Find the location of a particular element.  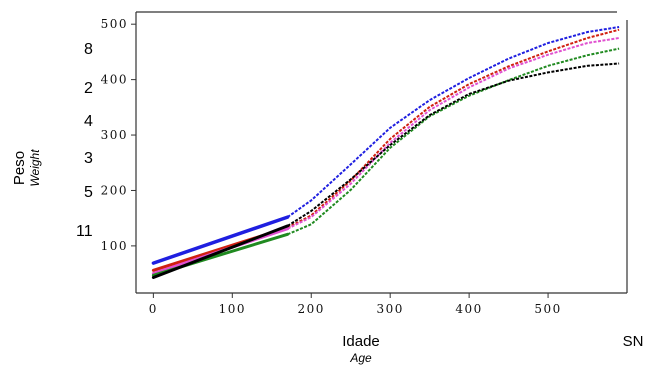

y-axis-label-english: Weight is located at coordinates (35, 168).